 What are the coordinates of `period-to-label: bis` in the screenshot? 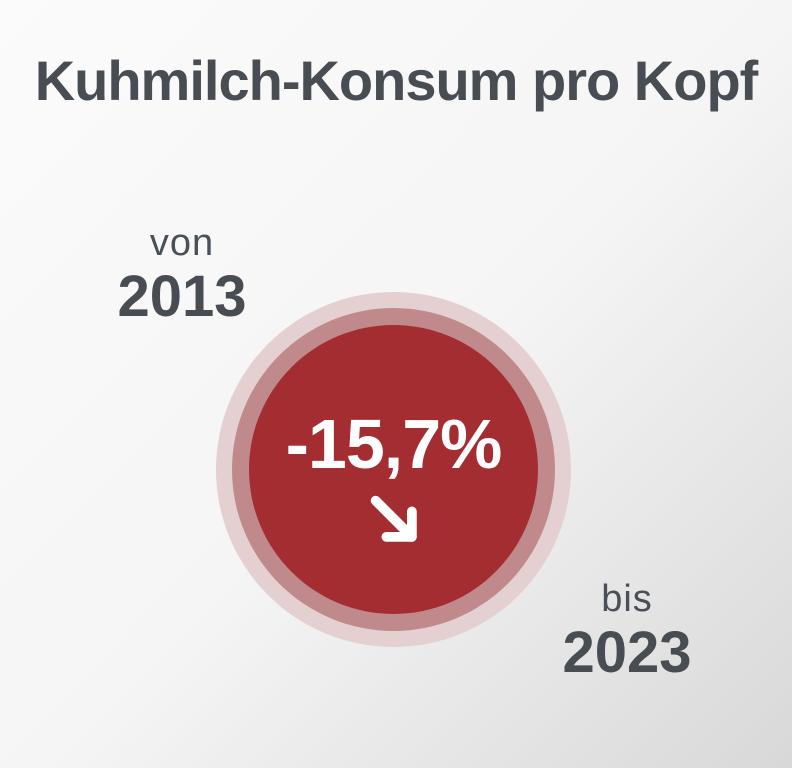 It's located at (627, 599).